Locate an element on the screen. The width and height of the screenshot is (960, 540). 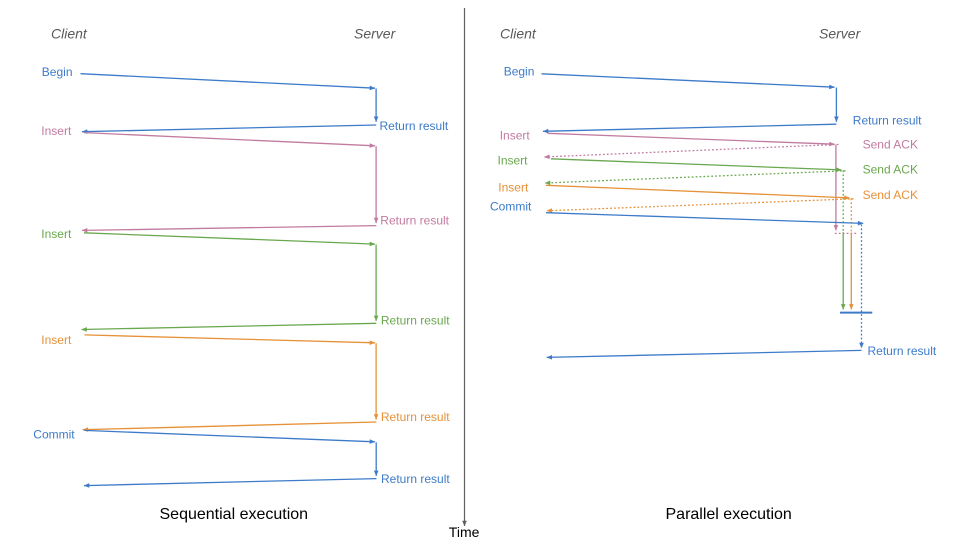
svg-text: Parallel execution is located at coordinates (729, 514).